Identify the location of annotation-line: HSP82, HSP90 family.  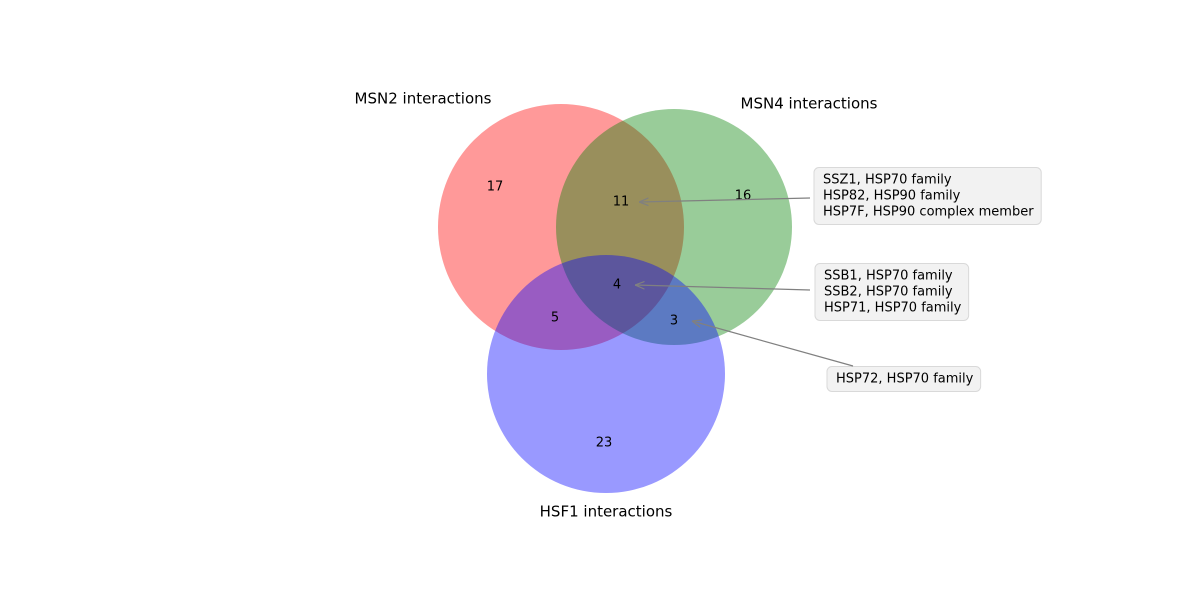
(892, 196).